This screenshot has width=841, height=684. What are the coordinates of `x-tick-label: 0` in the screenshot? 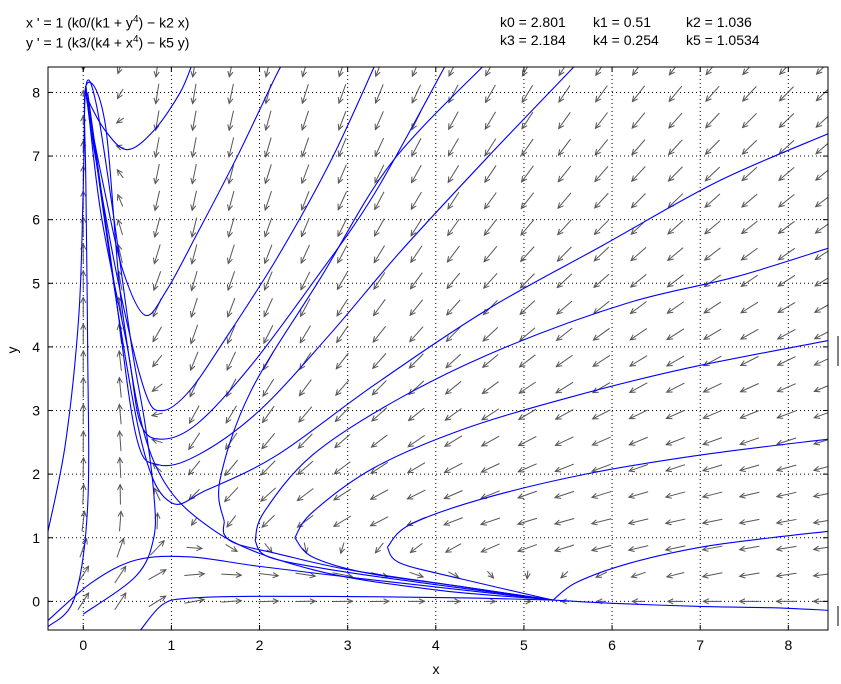 It's located at (83, 645).